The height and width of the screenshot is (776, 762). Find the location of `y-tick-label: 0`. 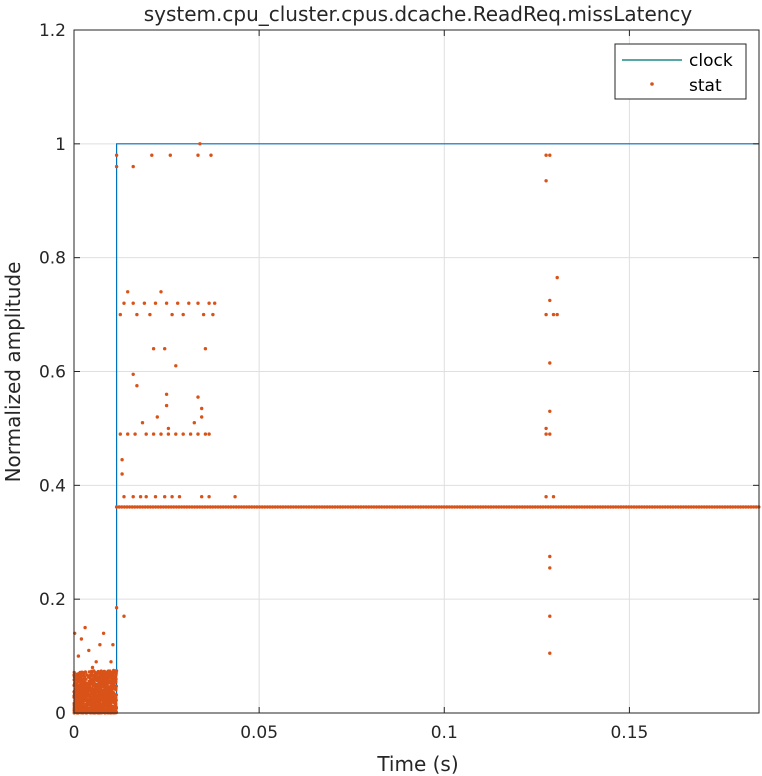

y-tick-label: 0 is located at coordinates (60, 714).